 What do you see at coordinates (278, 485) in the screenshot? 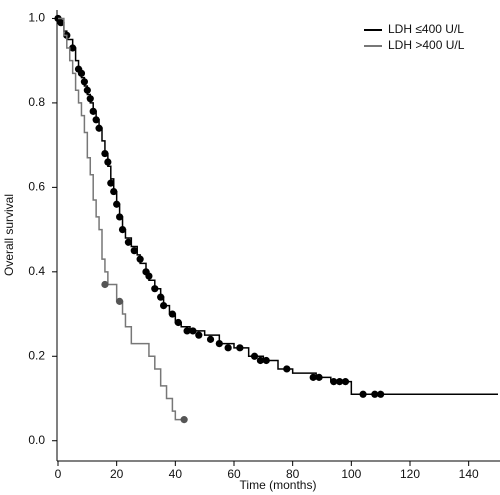
I see `x-axis-label: Time (months)` at bounding box center [278, 485].